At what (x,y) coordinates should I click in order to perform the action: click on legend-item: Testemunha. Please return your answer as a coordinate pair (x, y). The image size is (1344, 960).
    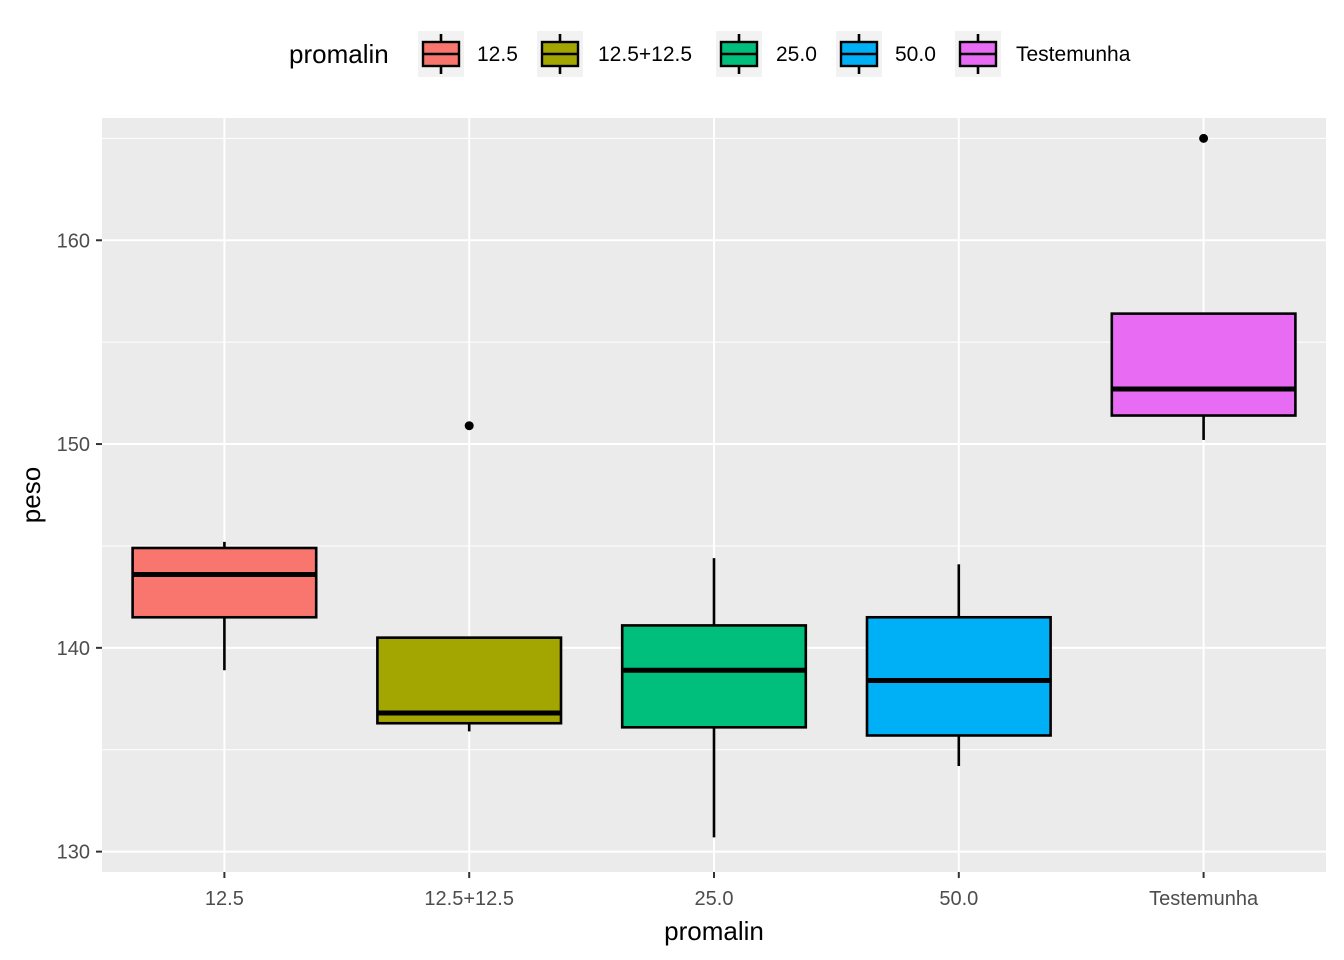
    Looking at the image, I should click on (1043, 54).